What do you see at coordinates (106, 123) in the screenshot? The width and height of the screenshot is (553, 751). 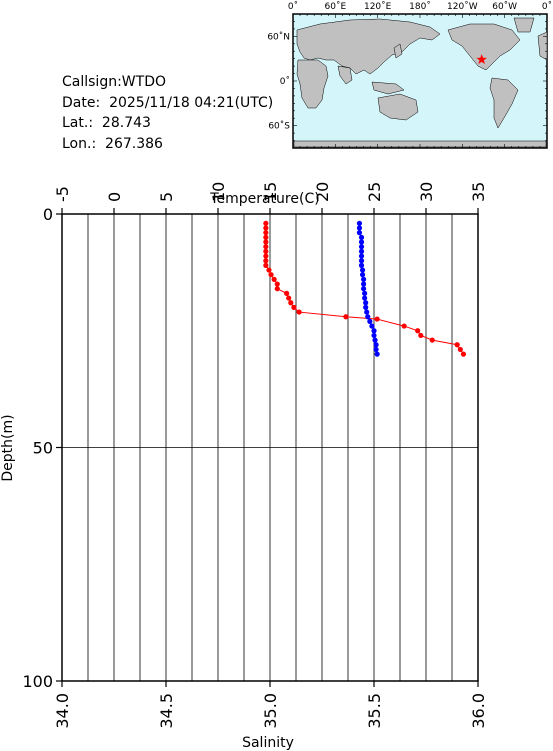 I see `latitude-text: Lat.: 28.743` at bounding box center [106, 123].